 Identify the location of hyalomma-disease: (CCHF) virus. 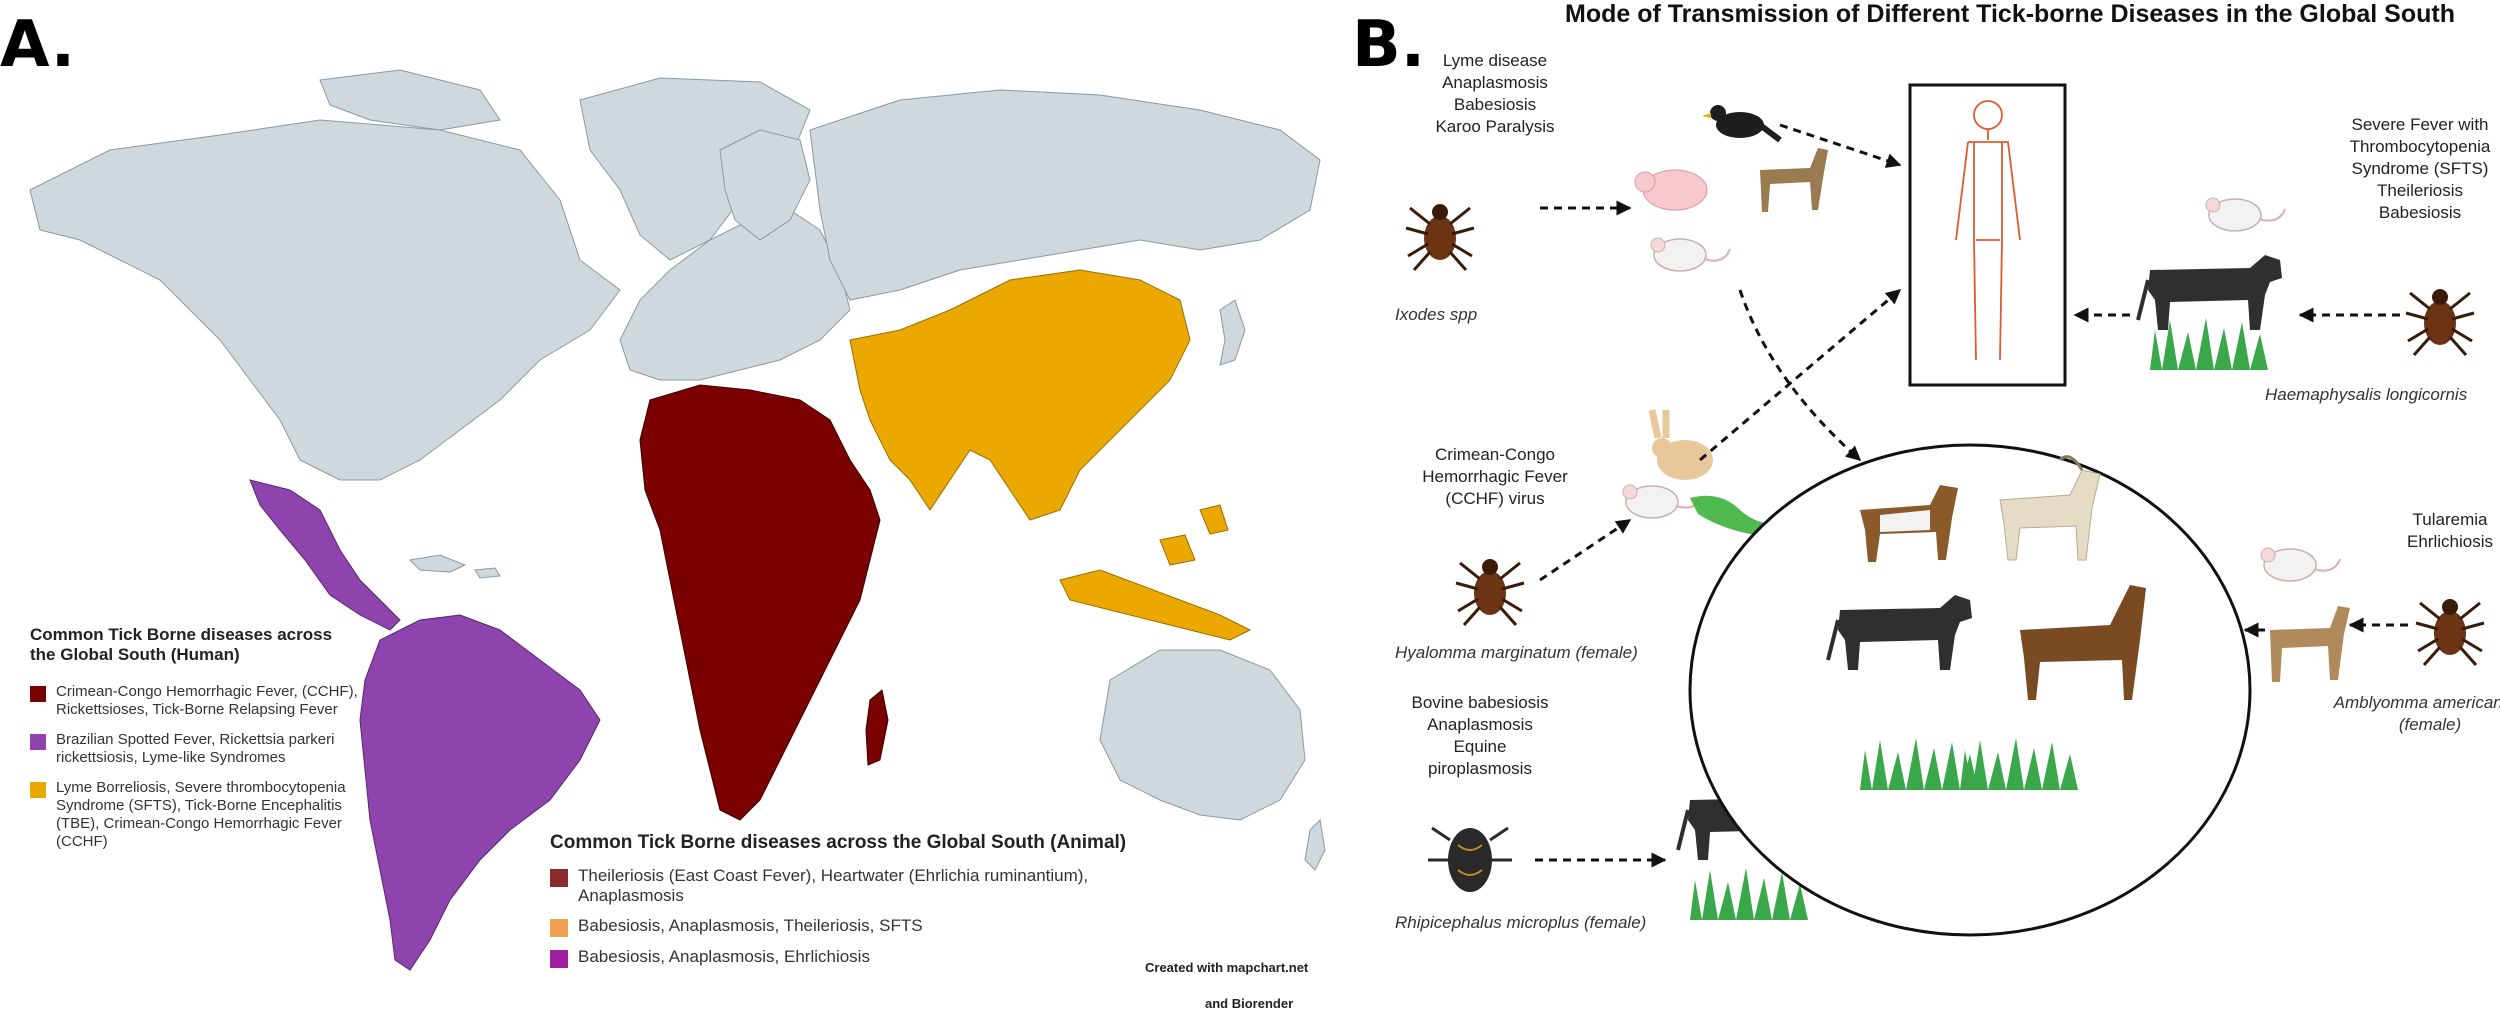
(1494, 498).